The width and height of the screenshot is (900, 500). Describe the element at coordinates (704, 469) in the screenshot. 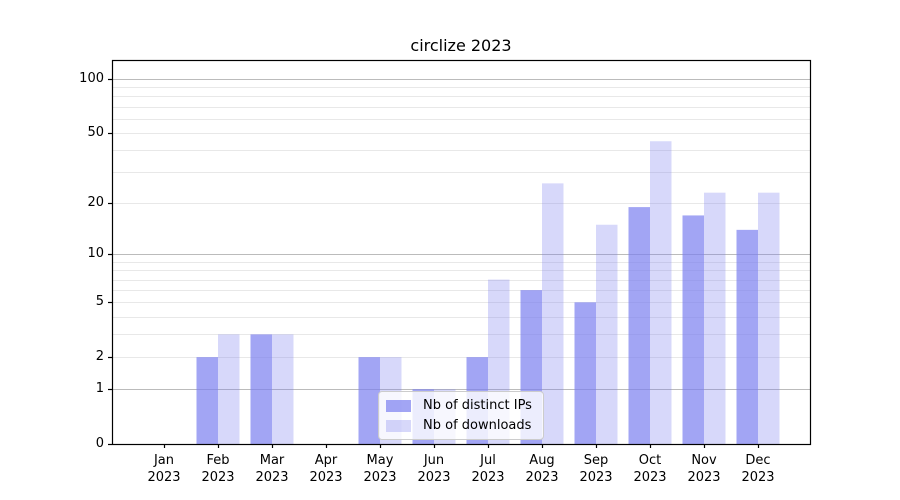

I see `x-tick-label-nov: Nov 2023` at that location.